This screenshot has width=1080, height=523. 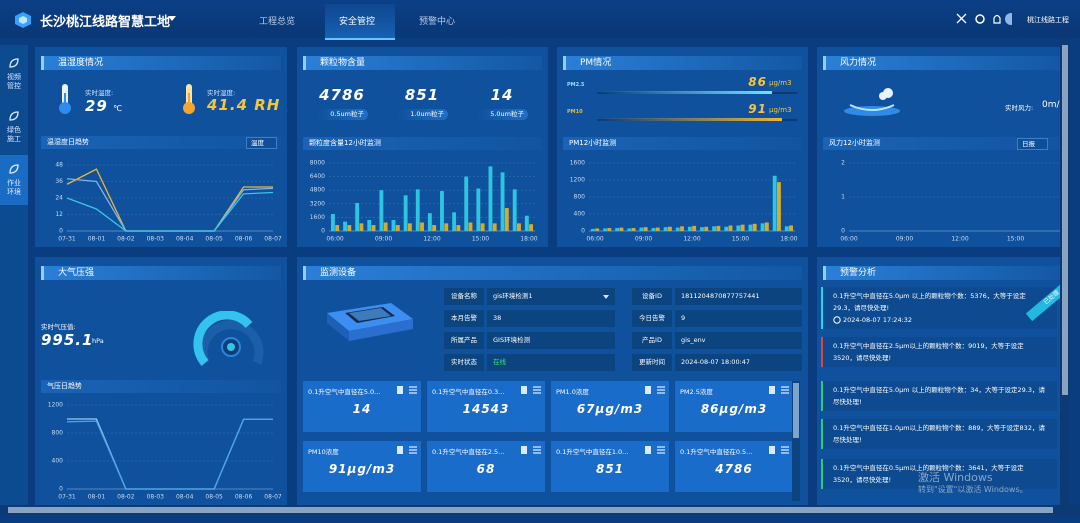 I want to click on x-tick-label: 08-06, so click(x=244, y=239).